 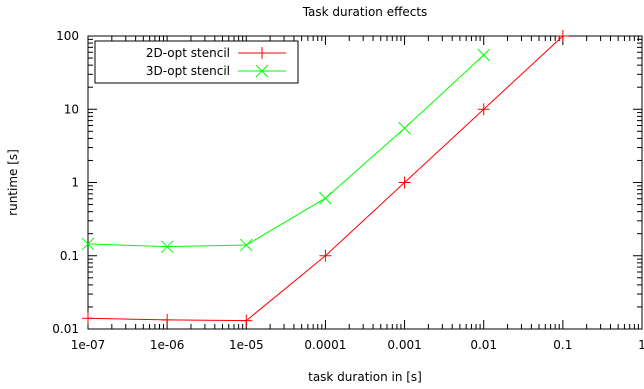 I want to click on legend: 2D-opt stencil 3D-opt stencil, so click(x=196, y=62).